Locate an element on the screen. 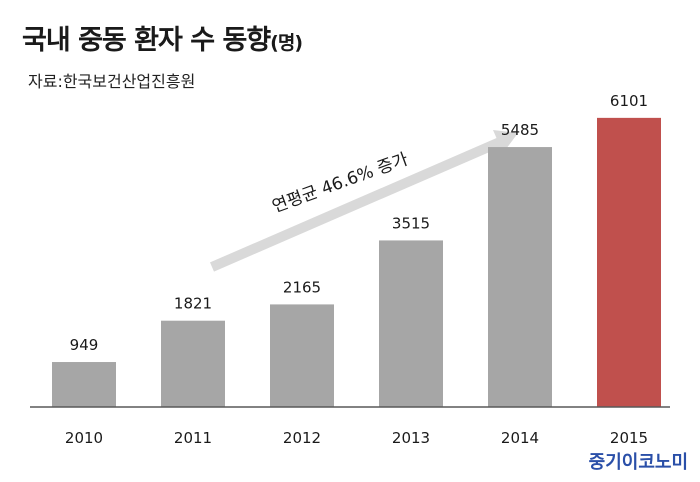  chart-title-text: 국내 중동 환자 수 동향 is located at coordinates (146, 40).